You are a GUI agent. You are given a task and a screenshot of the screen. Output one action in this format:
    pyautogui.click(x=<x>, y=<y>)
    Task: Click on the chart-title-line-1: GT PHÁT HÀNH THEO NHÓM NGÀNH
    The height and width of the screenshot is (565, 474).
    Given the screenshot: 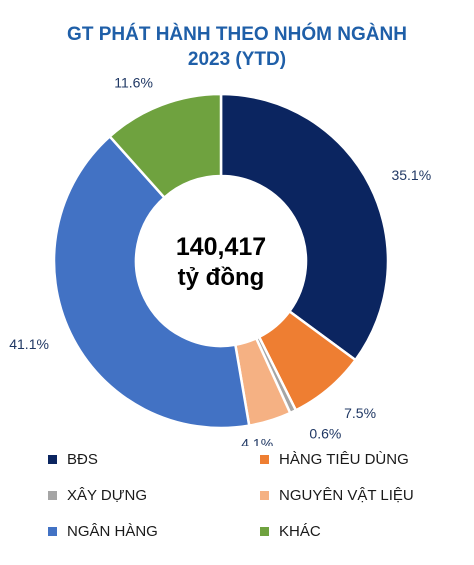 What is the action you would take?
    pyautogui.click(x=237, y=34)
    